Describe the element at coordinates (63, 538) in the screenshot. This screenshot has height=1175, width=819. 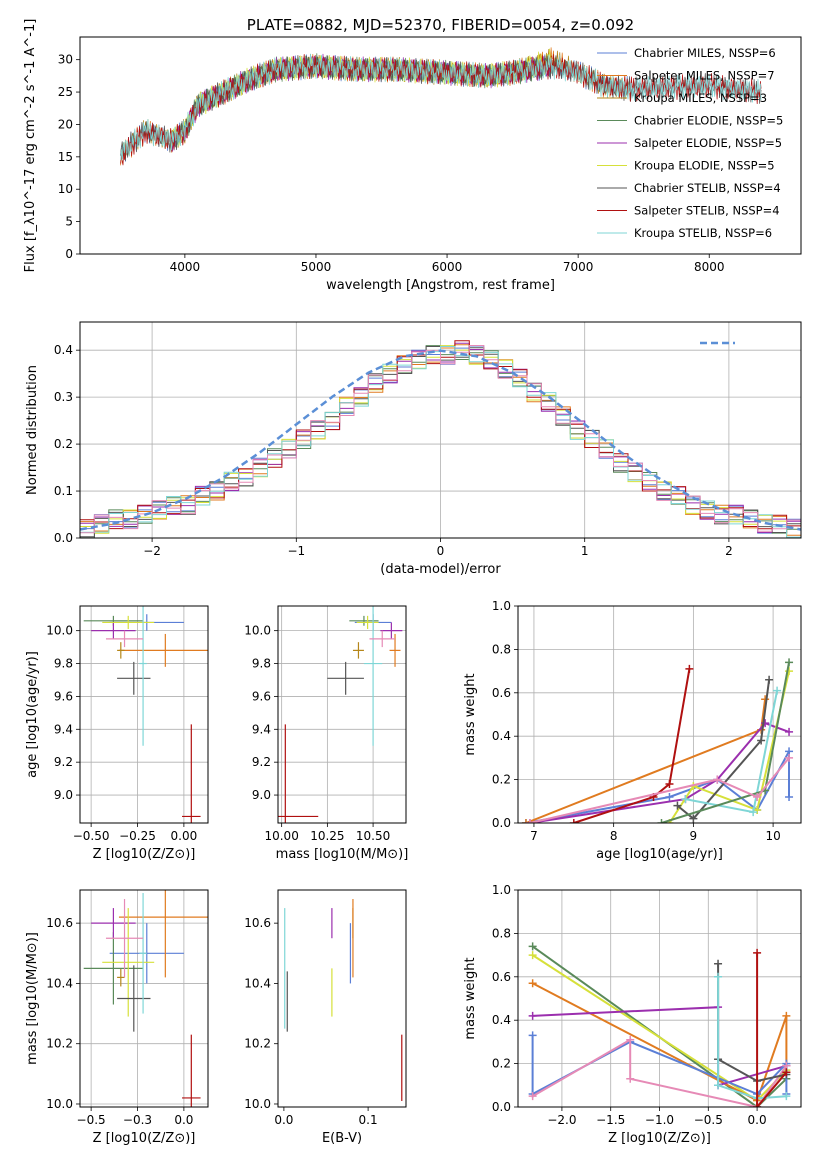
I see `y-tick-label: 0.0` at that location.